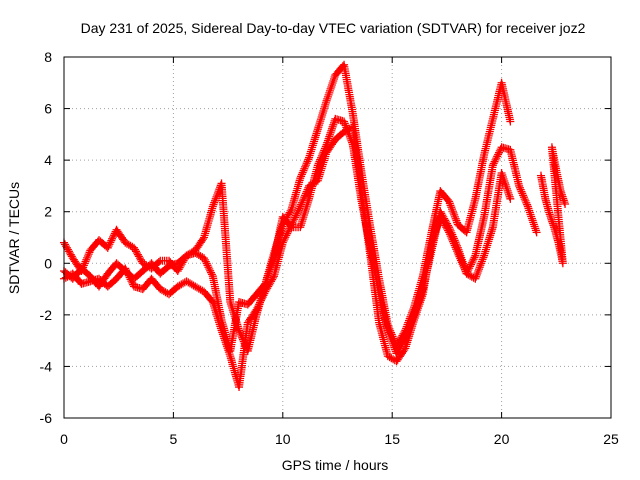 The width and height of the screenshot is (640, 480). Describe the element at coordinates (48, 263) in the screenshot. I see `y-tick-label: 0` at that location.